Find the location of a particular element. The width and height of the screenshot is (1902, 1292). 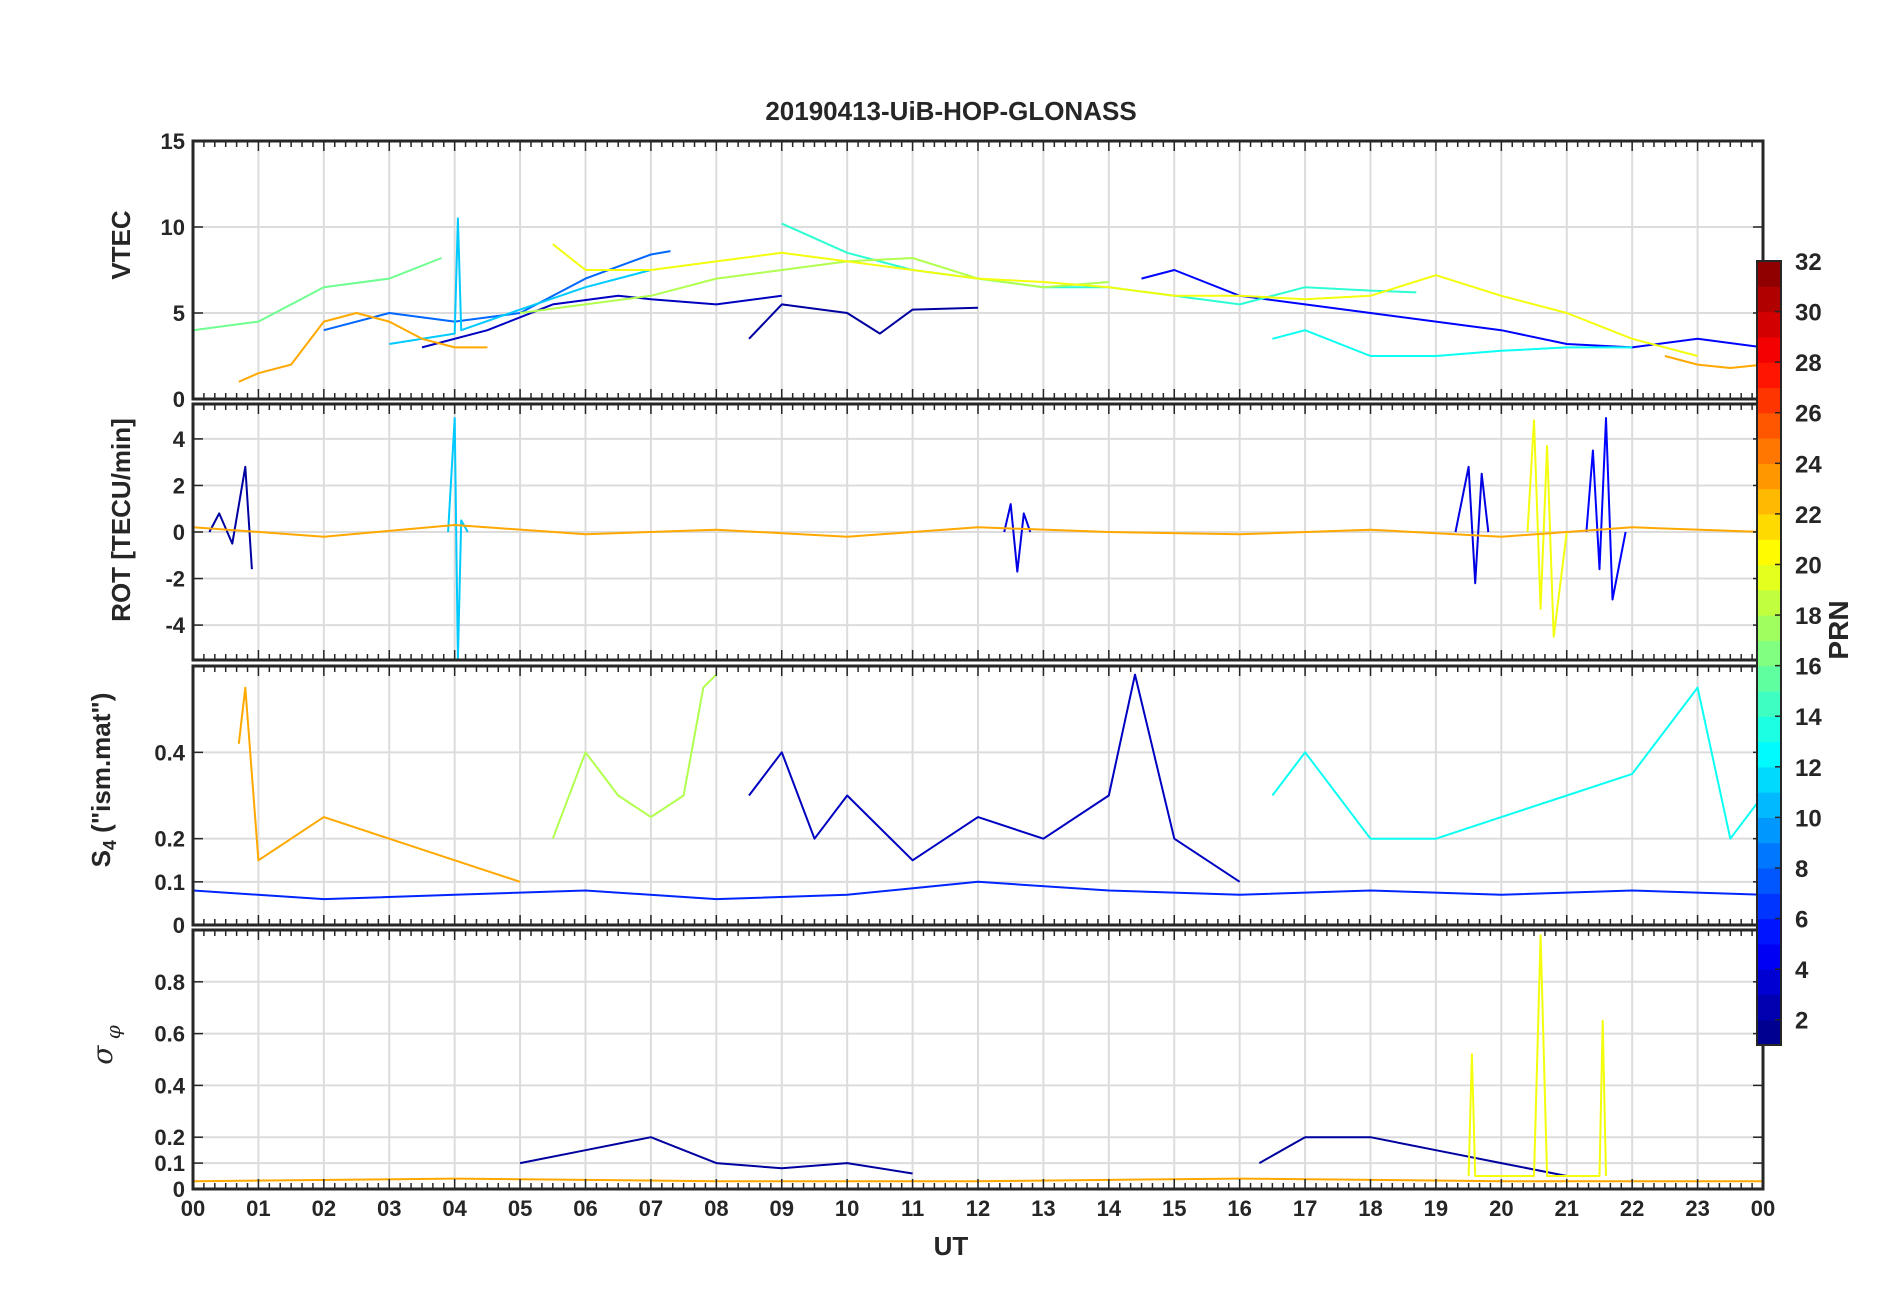

colorbar-tick-label: 10 is located at coordinates (1808, 818).